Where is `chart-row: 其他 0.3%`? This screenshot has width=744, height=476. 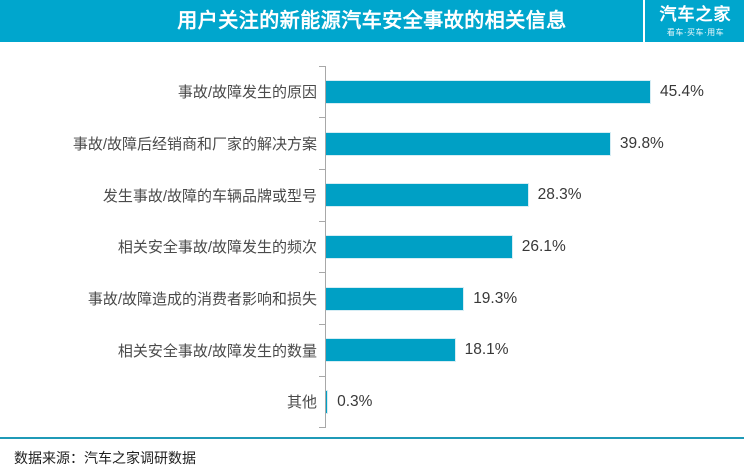
chart-row: 其他 0.3% is located at coordinates (372, 402).